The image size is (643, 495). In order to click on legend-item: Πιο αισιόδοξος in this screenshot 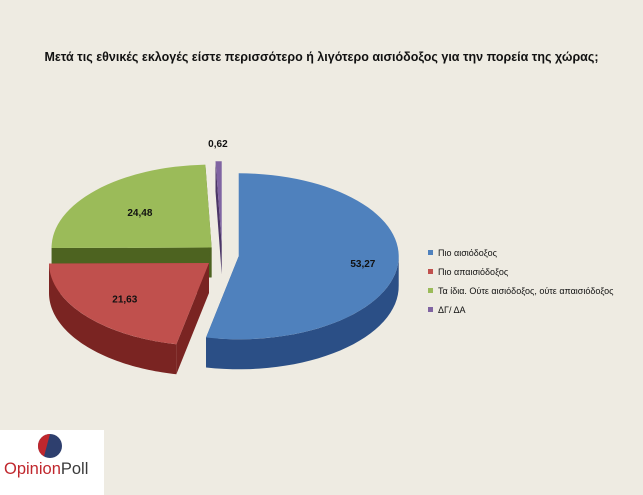, I will do `click(521, 252)`.